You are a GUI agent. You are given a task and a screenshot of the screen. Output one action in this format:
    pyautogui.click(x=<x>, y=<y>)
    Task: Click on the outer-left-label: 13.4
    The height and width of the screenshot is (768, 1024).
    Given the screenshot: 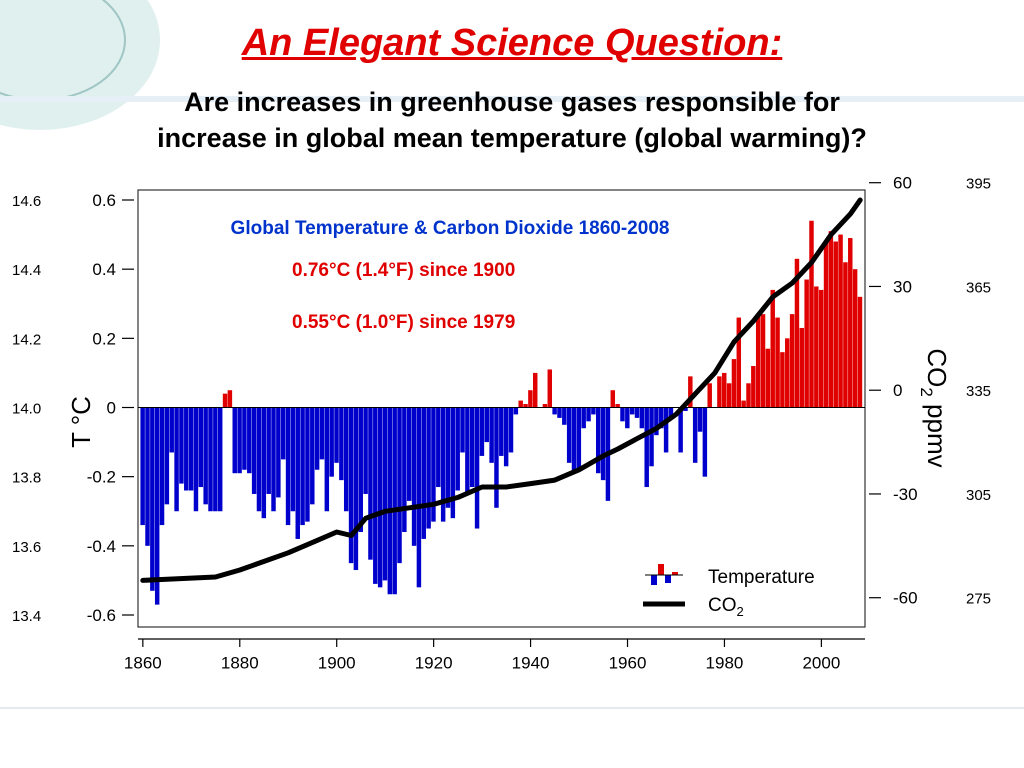 What is the action you would take?
    pyautogui.click(x=26, y=616)
    